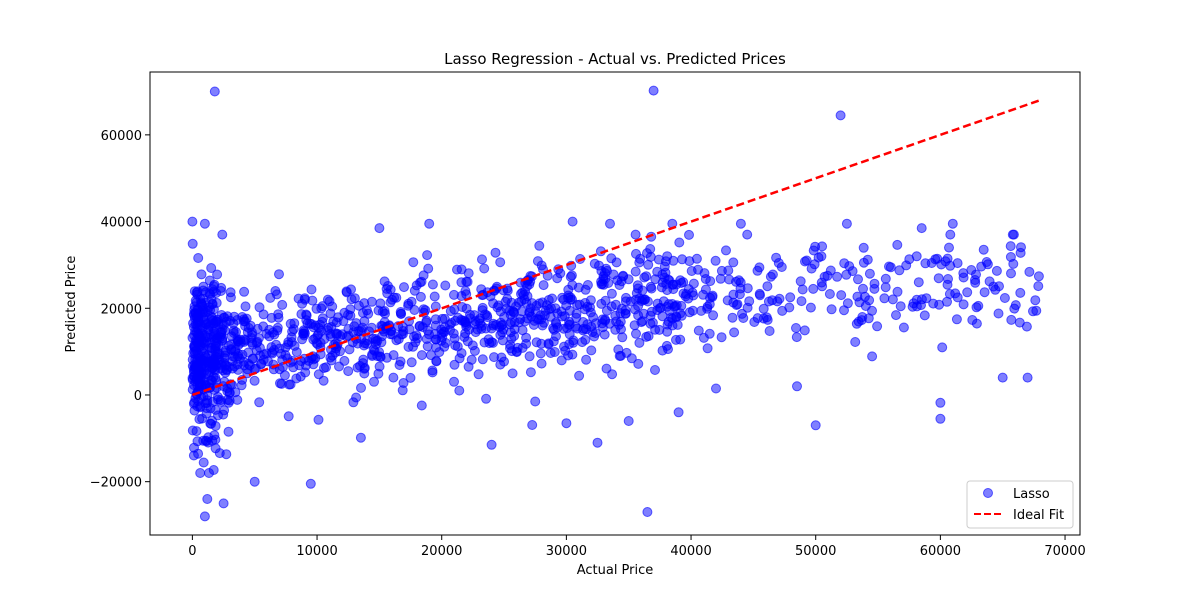 The width and height of the screenshot is (1200, 600). I want to click on y-tick-label: 60000, so click(121, 136).